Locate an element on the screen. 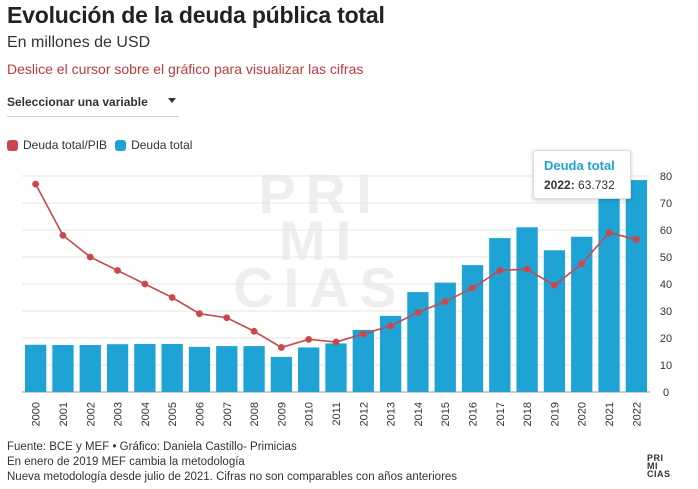 The height and width of the screenshot is (489, 698). logo-line-3: CIAS is located at coordinates (659, 474).